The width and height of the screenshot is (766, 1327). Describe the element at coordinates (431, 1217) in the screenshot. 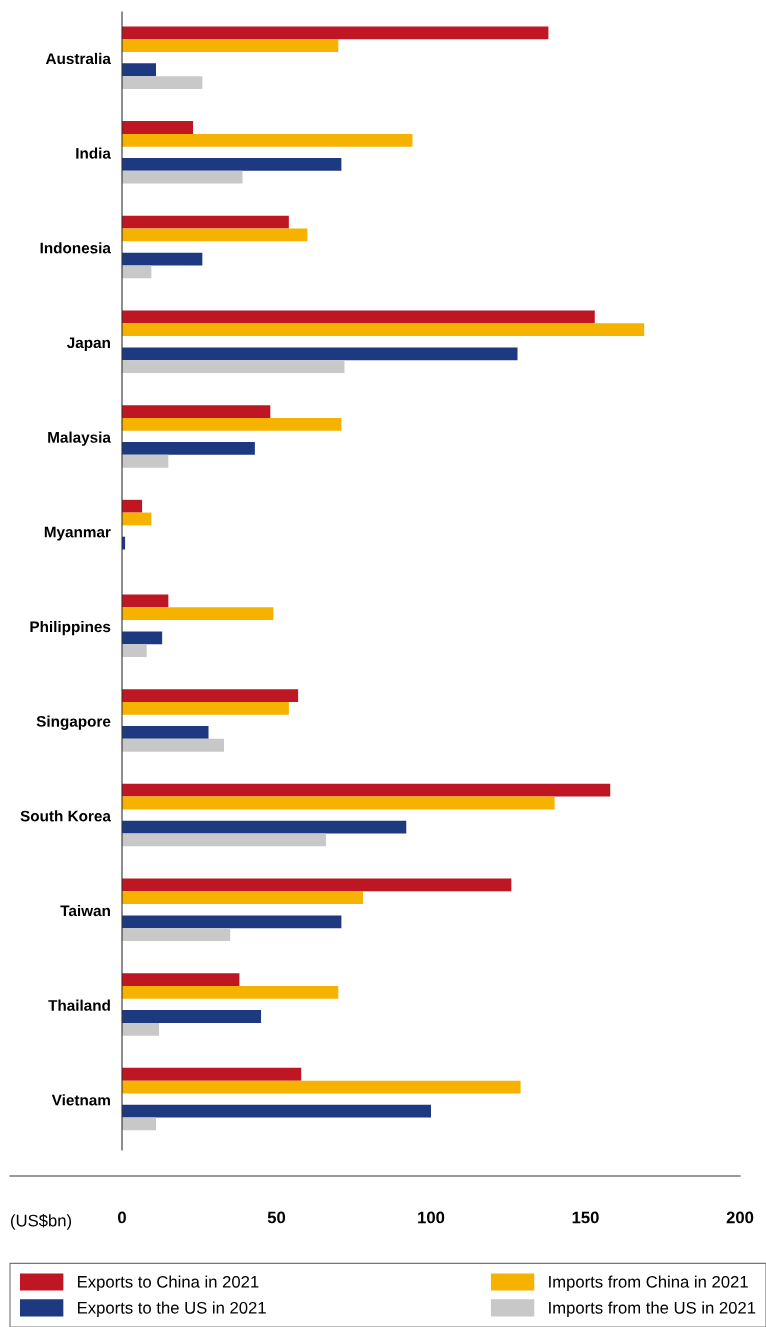

I see `x-tick-label: 100` at that location.